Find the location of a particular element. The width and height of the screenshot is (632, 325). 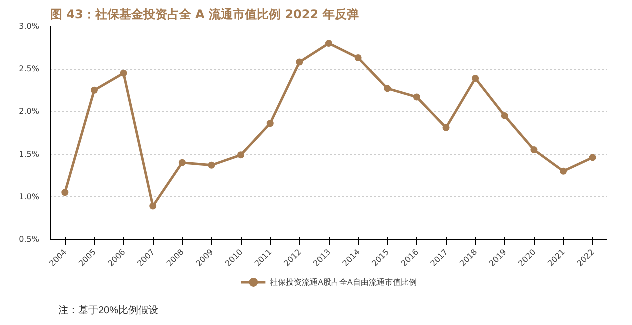

y-tick-label: 3.0% is located at coordinates (29, 26).